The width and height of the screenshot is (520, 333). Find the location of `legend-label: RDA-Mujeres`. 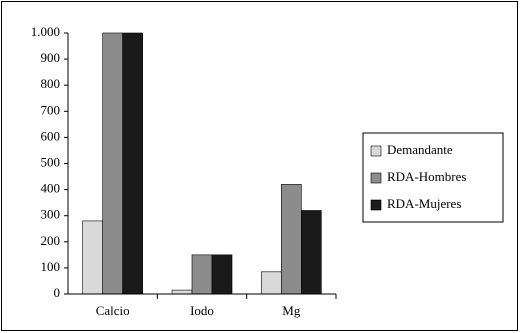

legend-label: RDA-Mujeres is located at coordinates (424, 203).